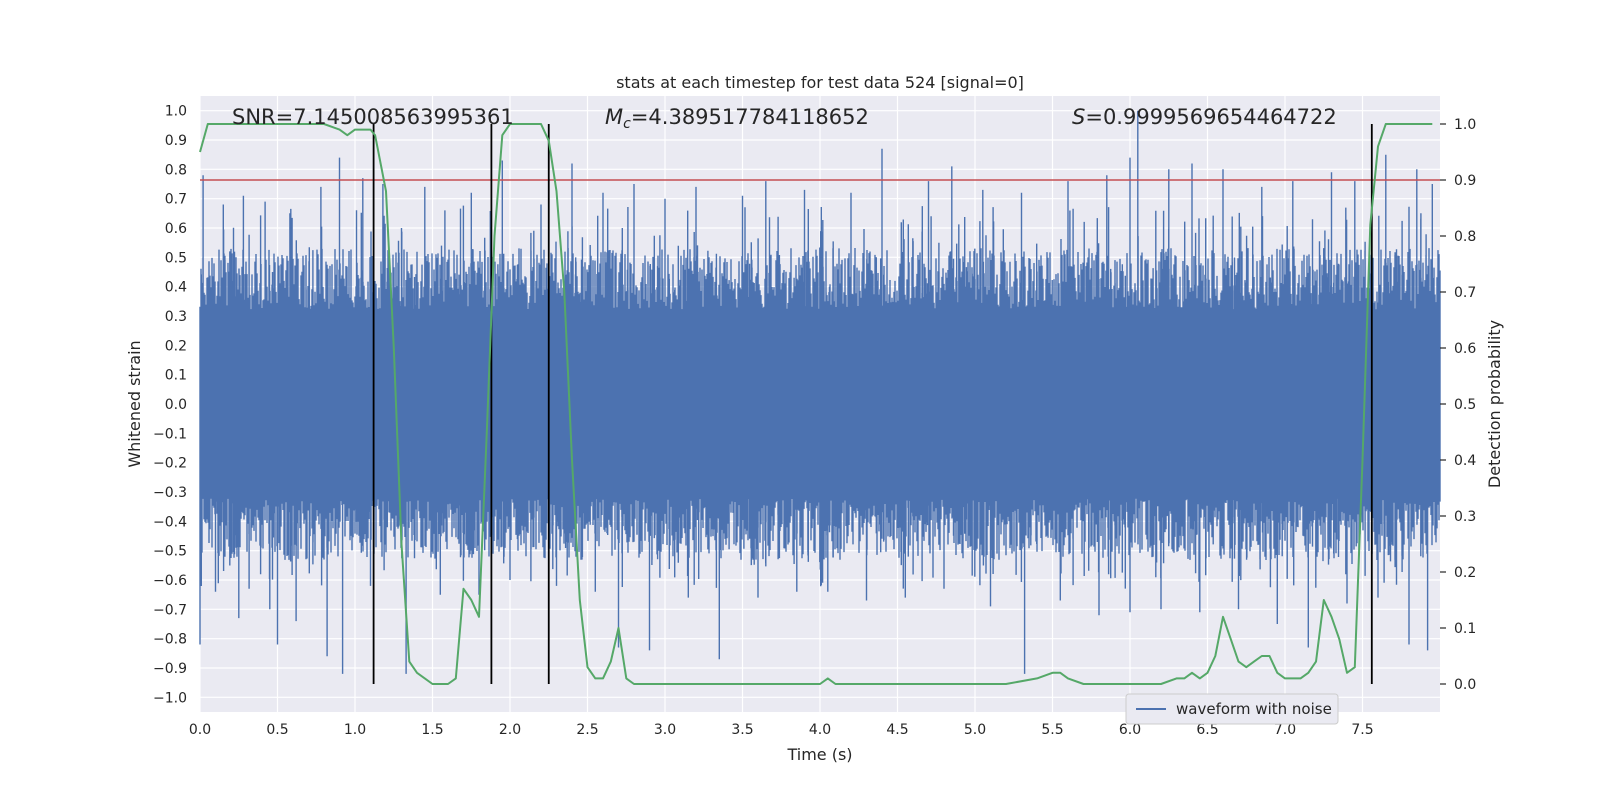  What do you see at coordinates (176, 229) in the screenshot?
I see `y-left-tick-label: 0.6` at bounding box center [176, 229].